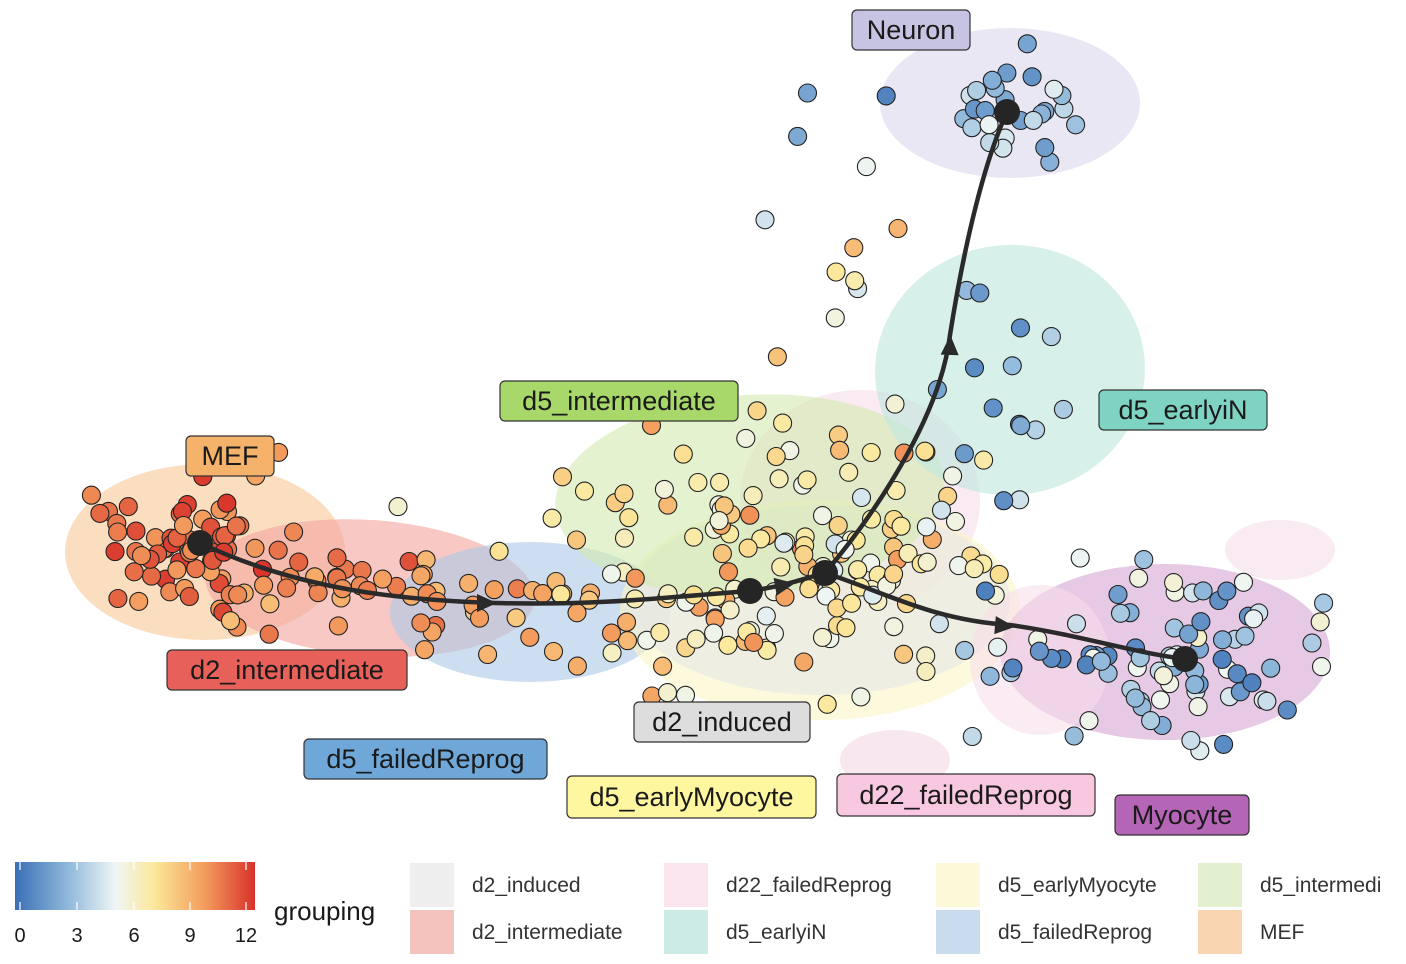  What do you see at coordinates (1182, 815) in the screenshot?
I see `label-box-Myocyte` at bounding box center [1182, 815].